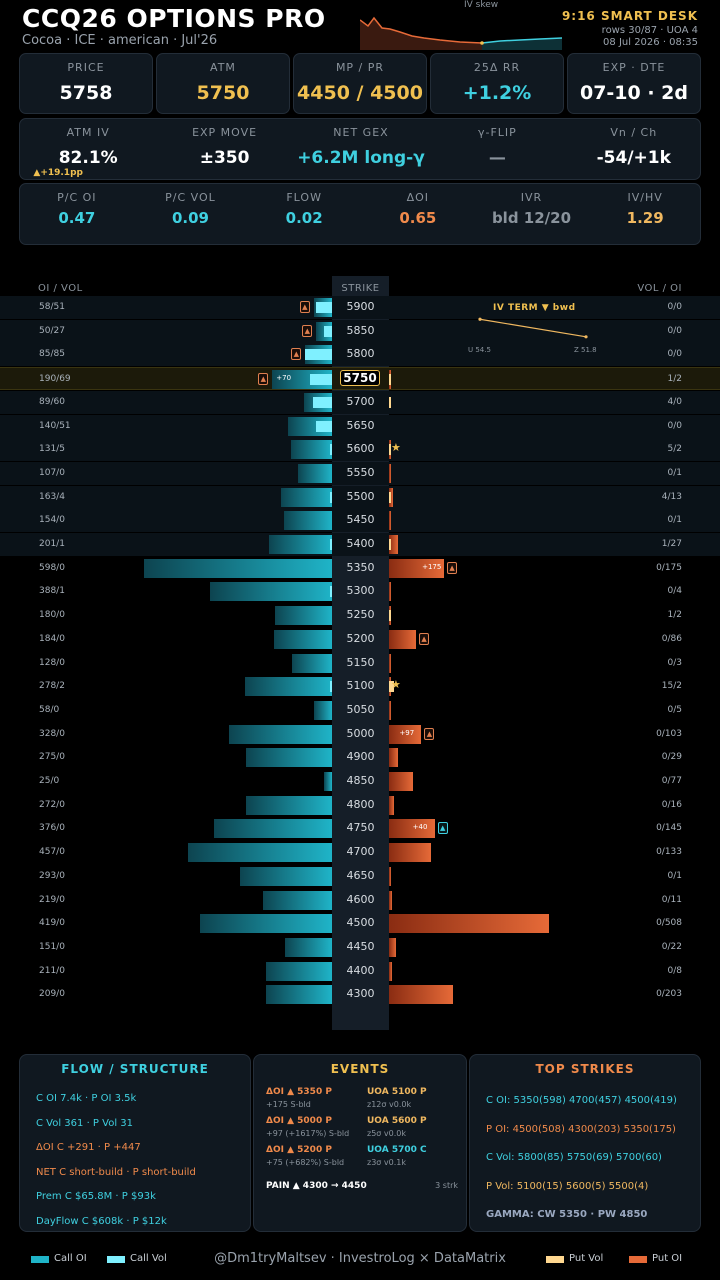 Image resolution: width=720 pixels, height=1280 pixels. Describe the element at coordinates (361, 158) in the screenshot. I see `stats1-value: +6.2M long-γ` at that location.